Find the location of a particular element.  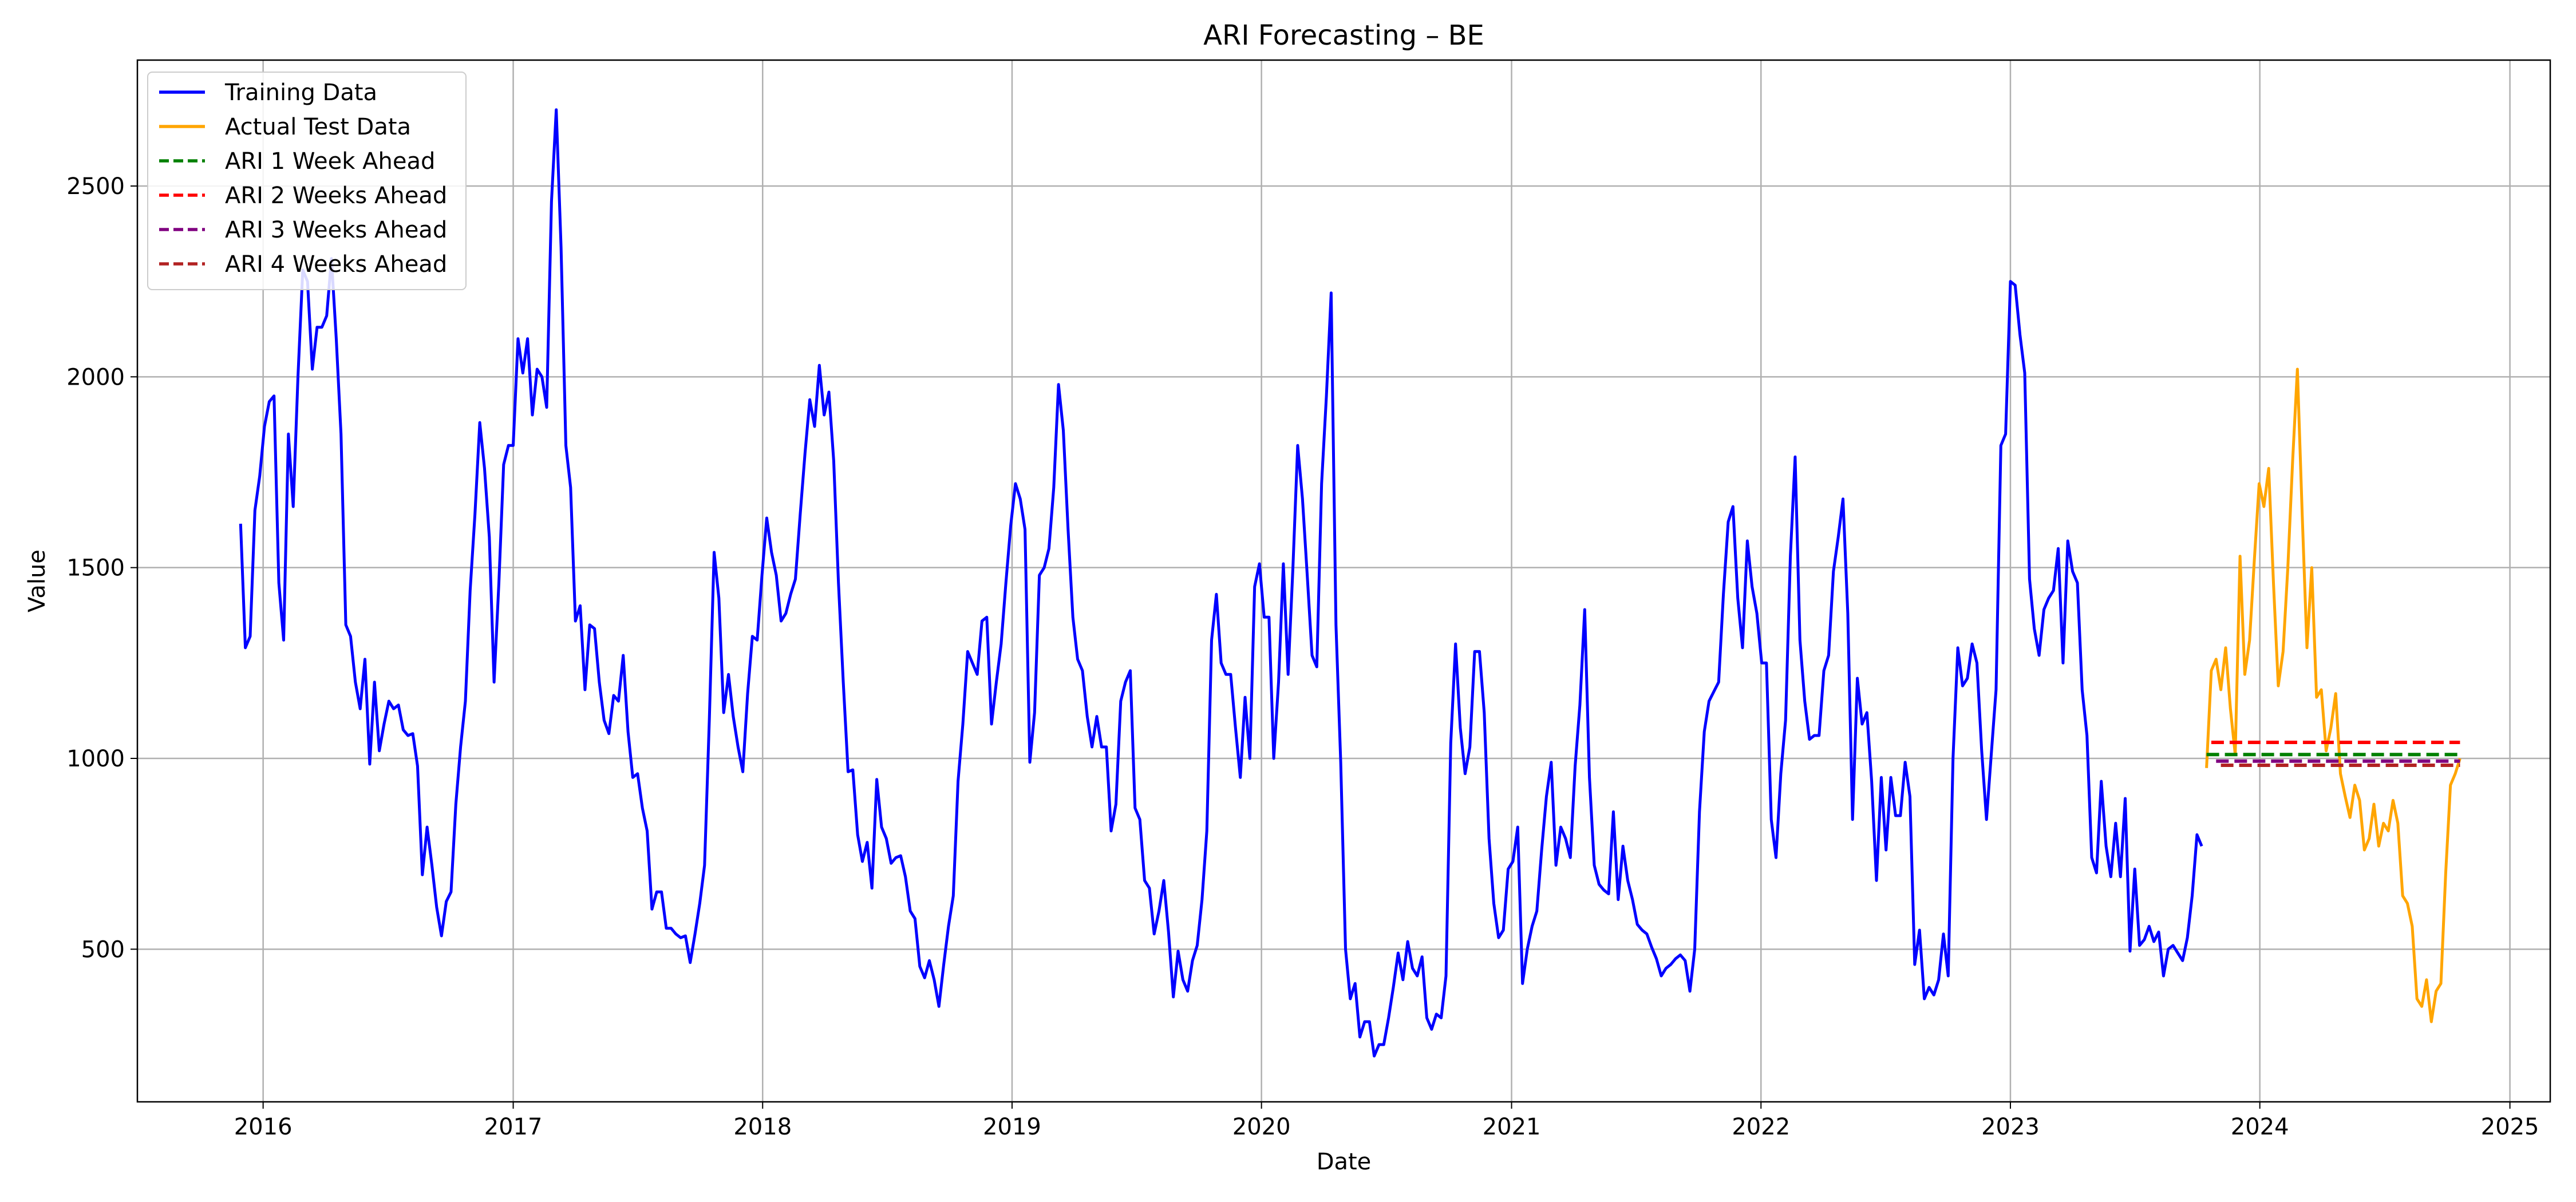

legend-label: ARI 1 Week Ahead is located at coordinates (330, 161).